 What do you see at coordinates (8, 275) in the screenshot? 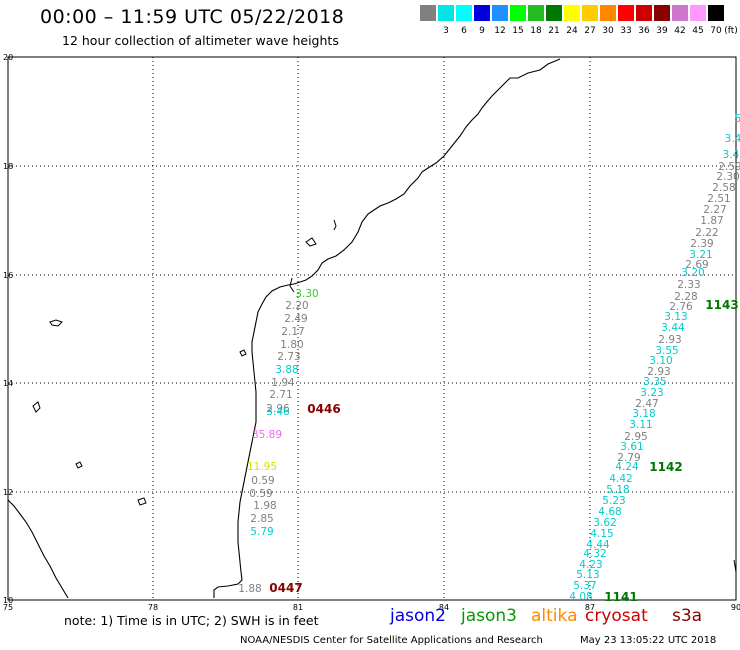
I see `lat-tick-label: 16` at bounding box center [8, 275].